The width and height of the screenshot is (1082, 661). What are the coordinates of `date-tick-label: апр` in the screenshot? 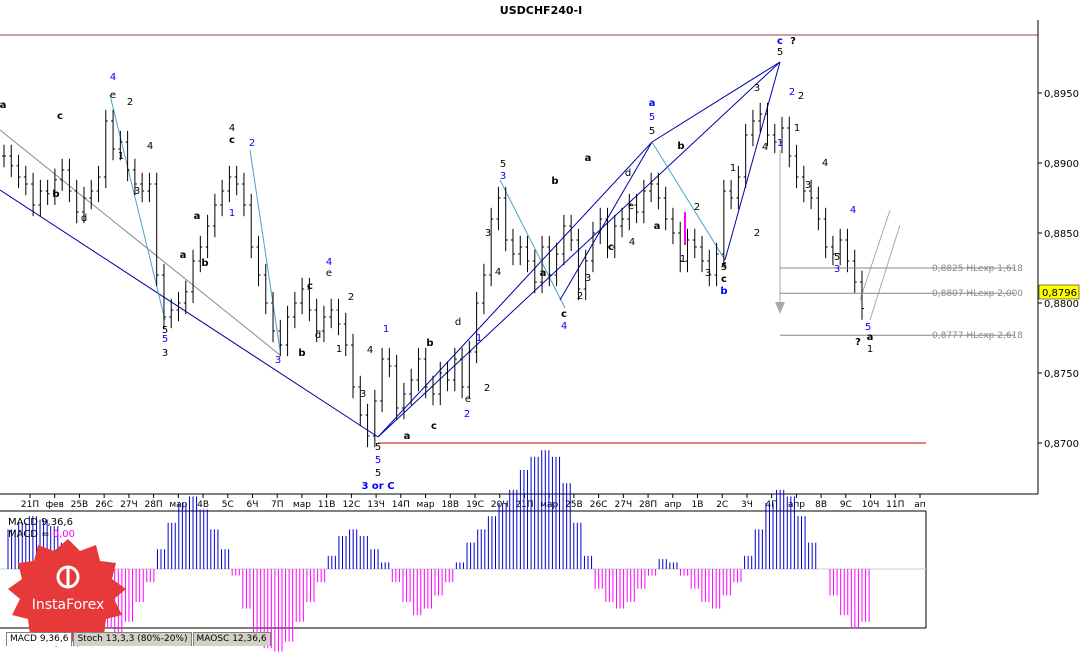 It's located at (672, 505).